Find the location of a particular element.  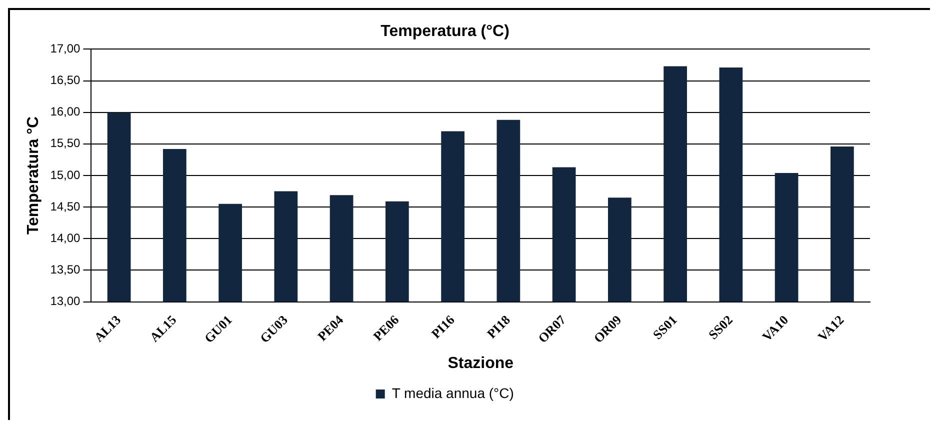

y-tick-label: 14,00 is located at coordinates (65, 237).